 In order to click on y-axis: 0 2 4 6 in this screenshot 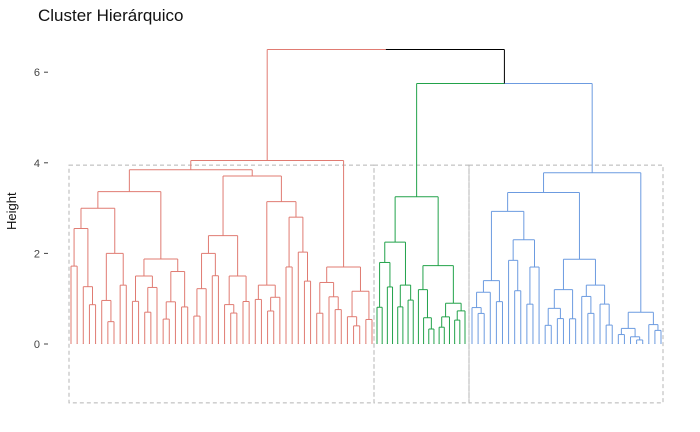, I will do `click(41, 209)`.